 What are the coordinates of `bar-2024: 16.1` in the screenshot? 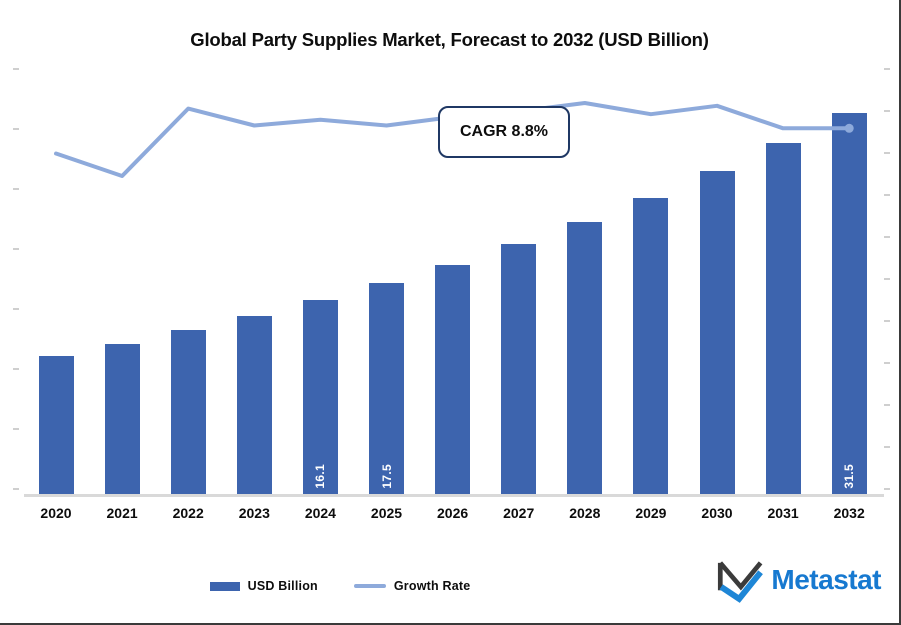 It's located at (320, 398).